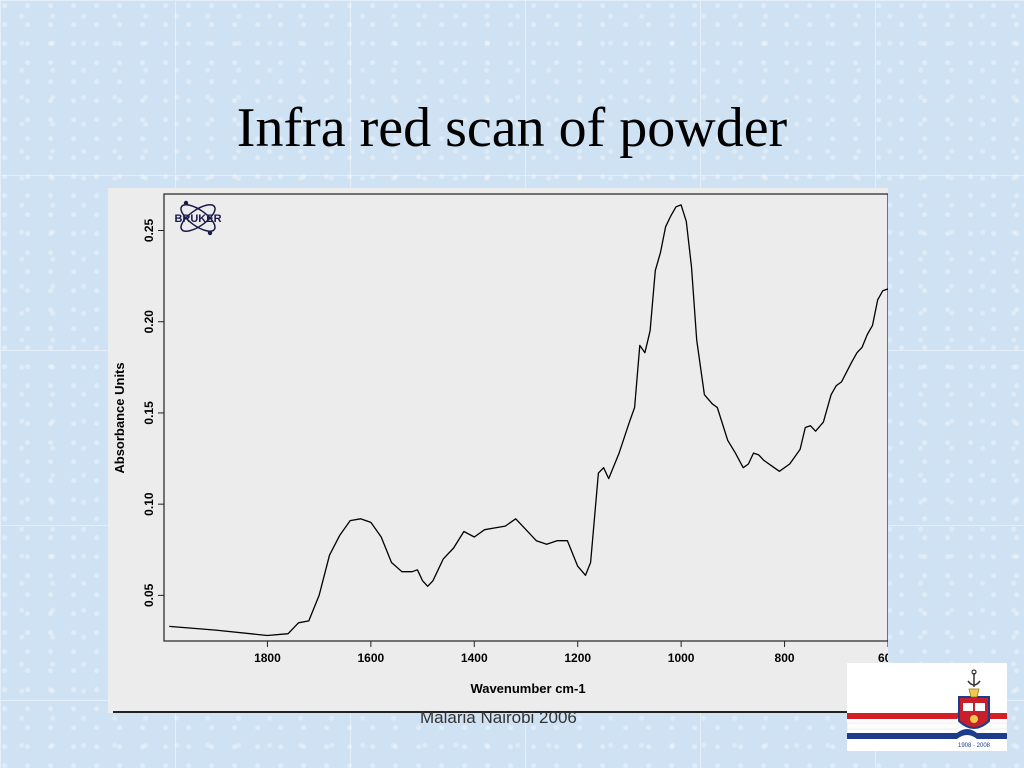  I want to click on crest-icon: 1908 · 2008, so click(974, 709).